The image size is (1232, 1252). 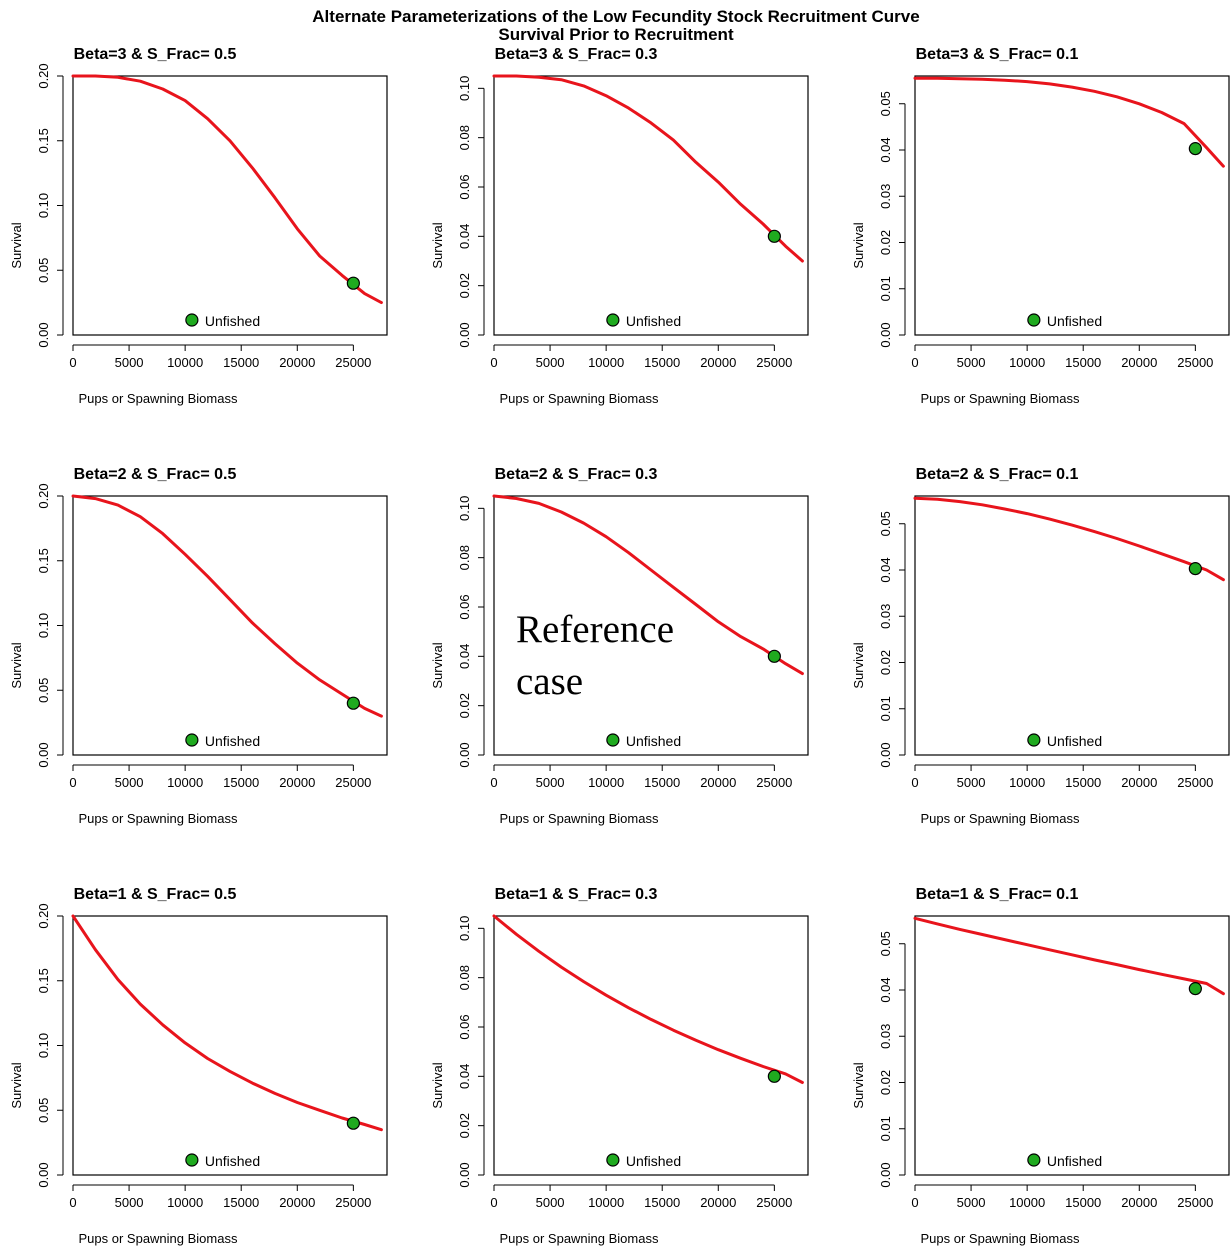 What do you see at coordinates (885, 1128) in the screenshot?
I see `y-tick-label: 0.01` at bounding box center [885, 1128].